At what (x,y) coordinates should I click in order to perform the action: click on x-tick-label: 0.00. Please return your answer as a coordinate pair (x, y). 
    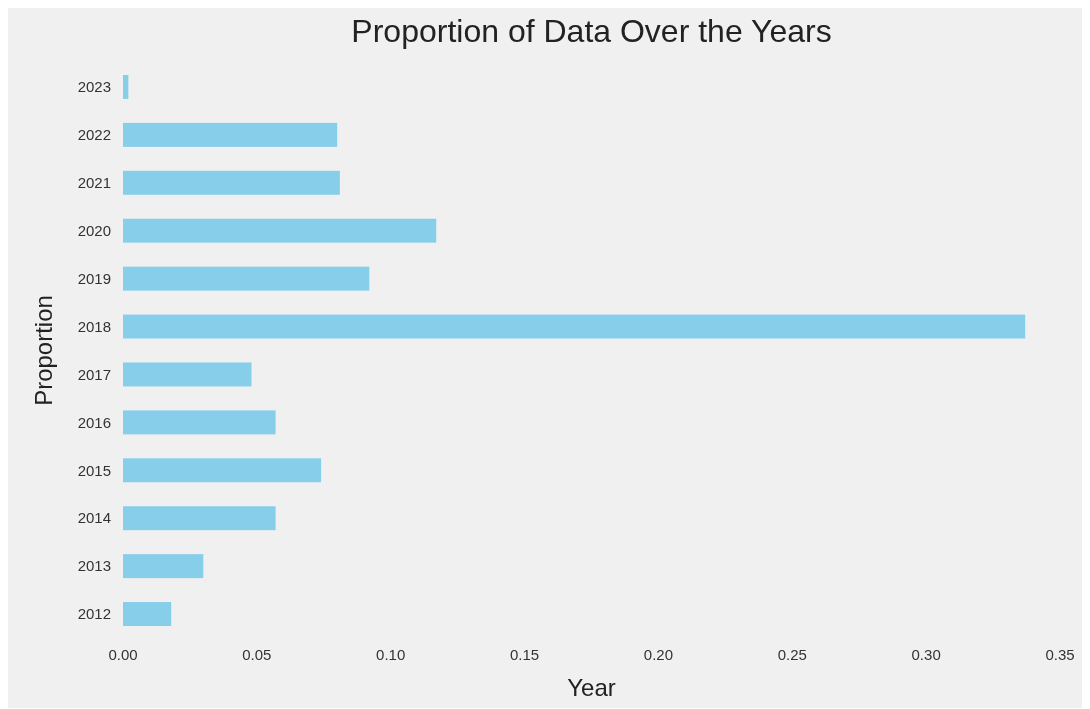
    Looking at the image, I should click on (123, 654).